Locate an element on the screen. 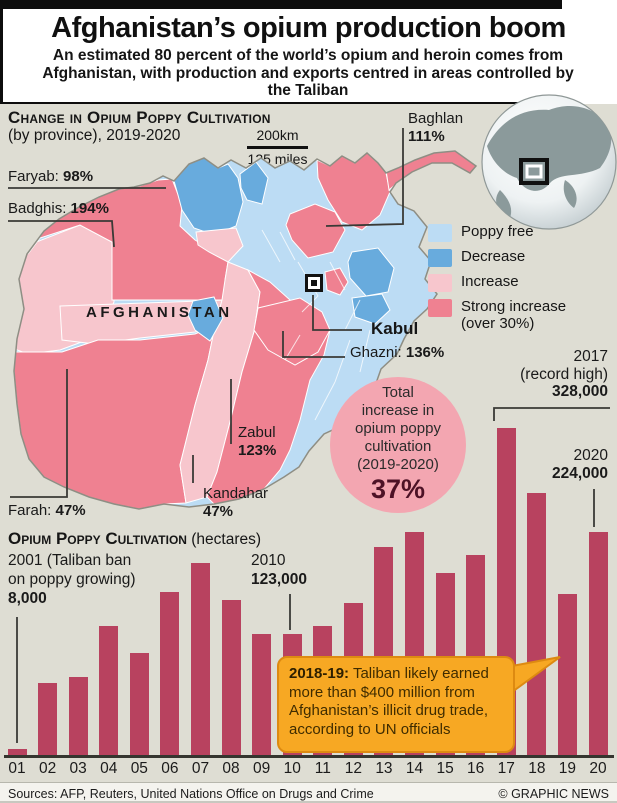 This screenshot has height=803, width=617. kabul-marker-icon is located at coordinates (314, 283).